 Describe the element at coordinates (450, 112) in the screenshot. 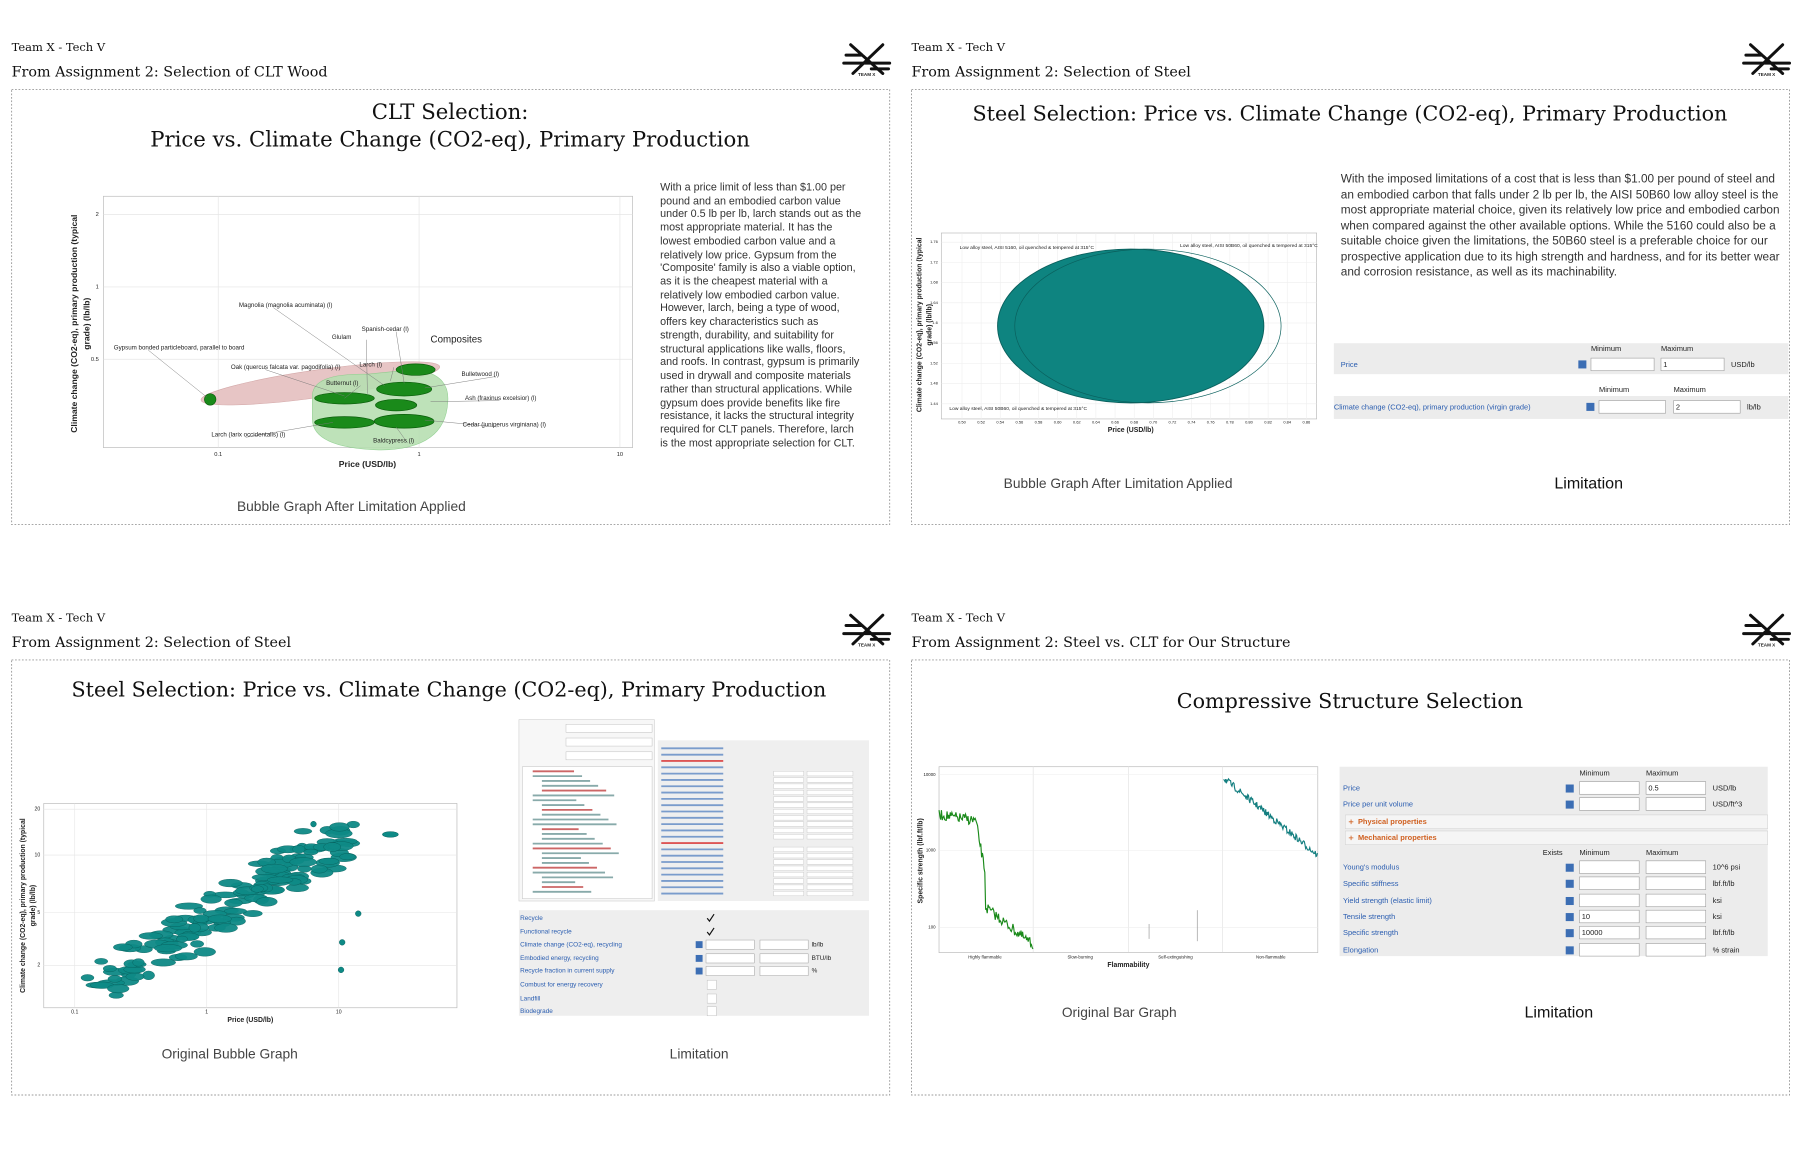

I see `slide-title: CLT Selection:` at that location.